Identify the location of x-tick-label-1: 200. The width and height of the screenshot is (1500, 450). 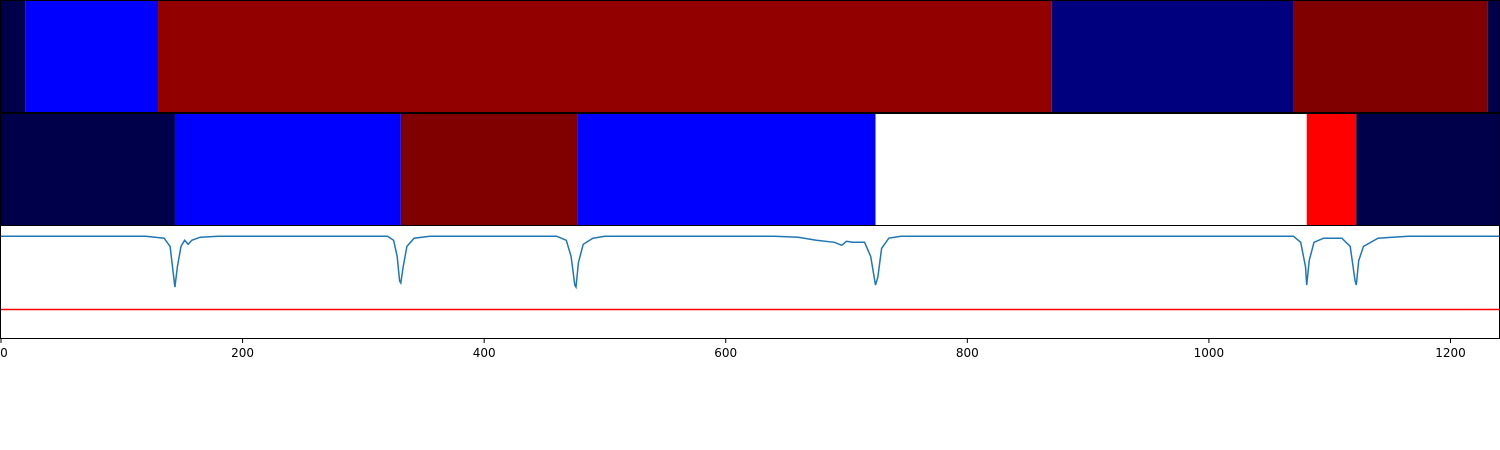
(242, 353).